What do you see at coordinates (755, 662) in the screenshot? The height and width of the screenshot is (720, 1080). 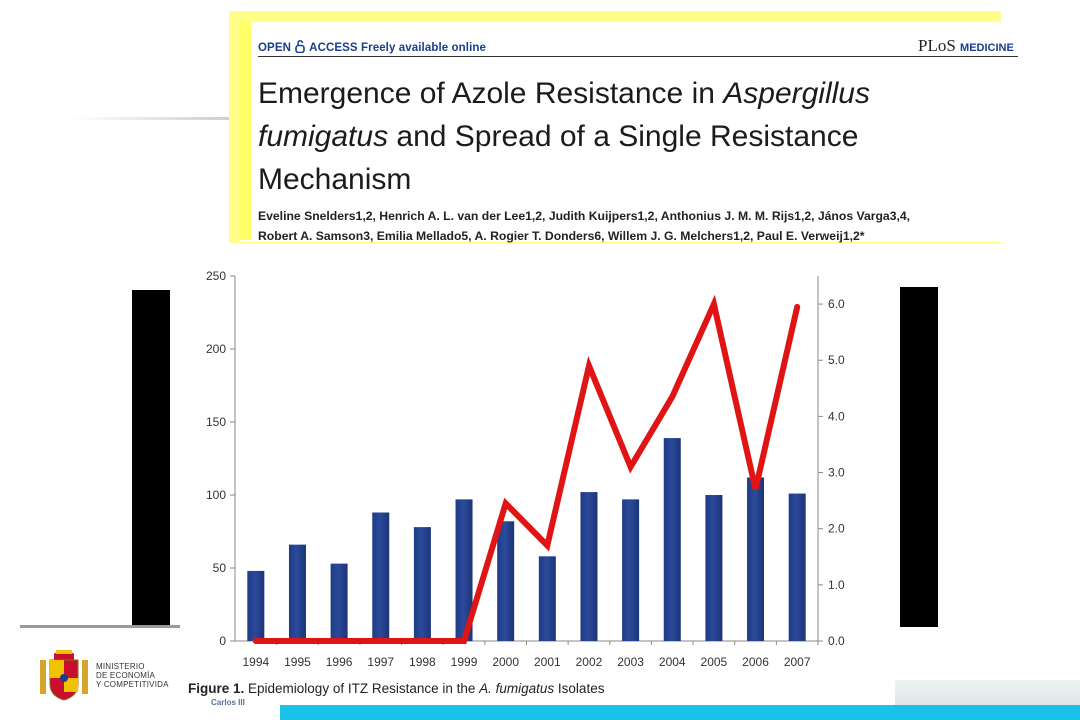 I see `x-tick-label: 2006` at bounding box center [755, 662].